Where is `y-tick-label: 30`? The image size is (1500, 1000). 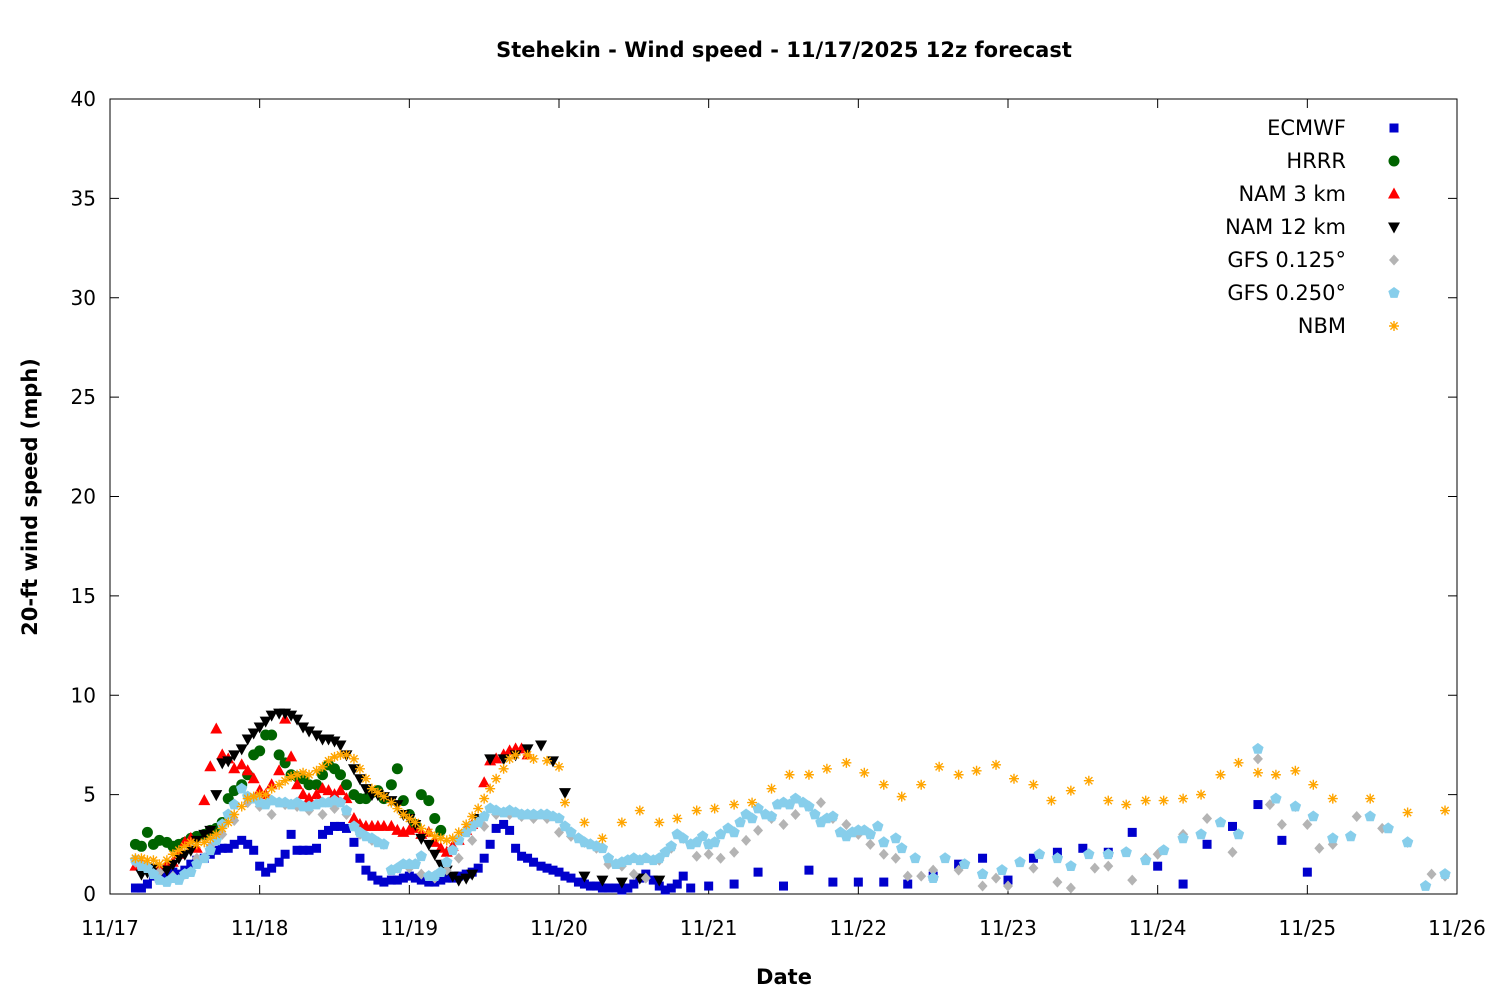
y-tick-label: 30 is located at coordinates (83, 298).